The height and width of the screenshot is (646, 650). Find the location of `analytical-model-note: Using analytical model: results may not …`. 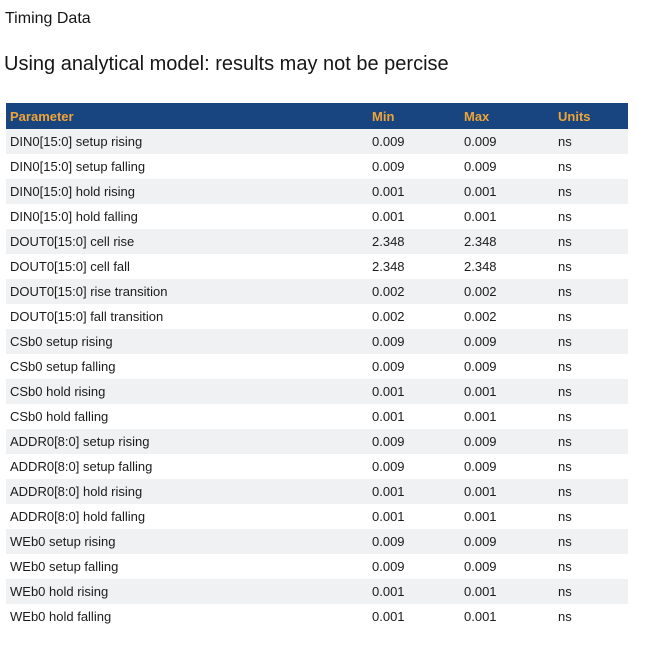

analytical-model-note: Using analytical model: results may not … is located at coordinates (226, 64).